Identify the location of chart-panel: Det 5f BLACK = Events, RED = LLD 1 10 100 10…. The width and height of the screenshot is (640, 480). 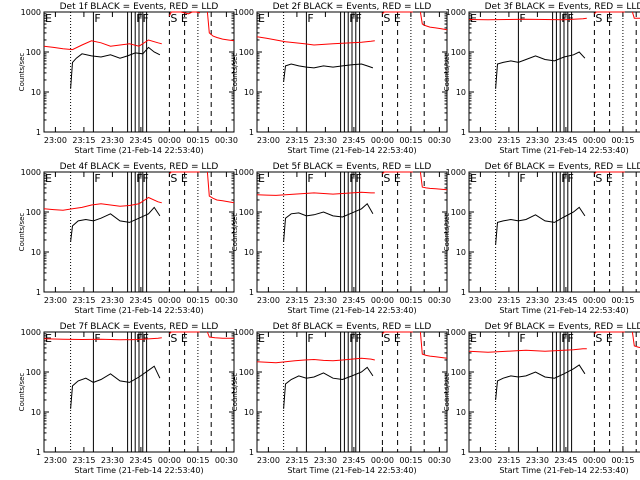
(341, 238).